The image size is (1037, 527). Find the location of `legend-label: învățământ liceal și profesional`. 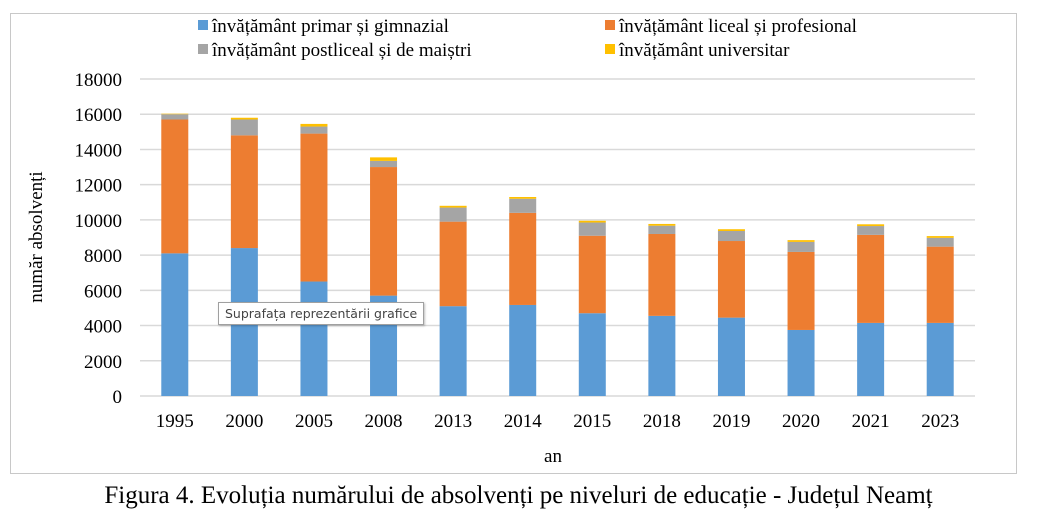

legend-label: învățământ liceal și profesional is located at coordinates (737, 26).